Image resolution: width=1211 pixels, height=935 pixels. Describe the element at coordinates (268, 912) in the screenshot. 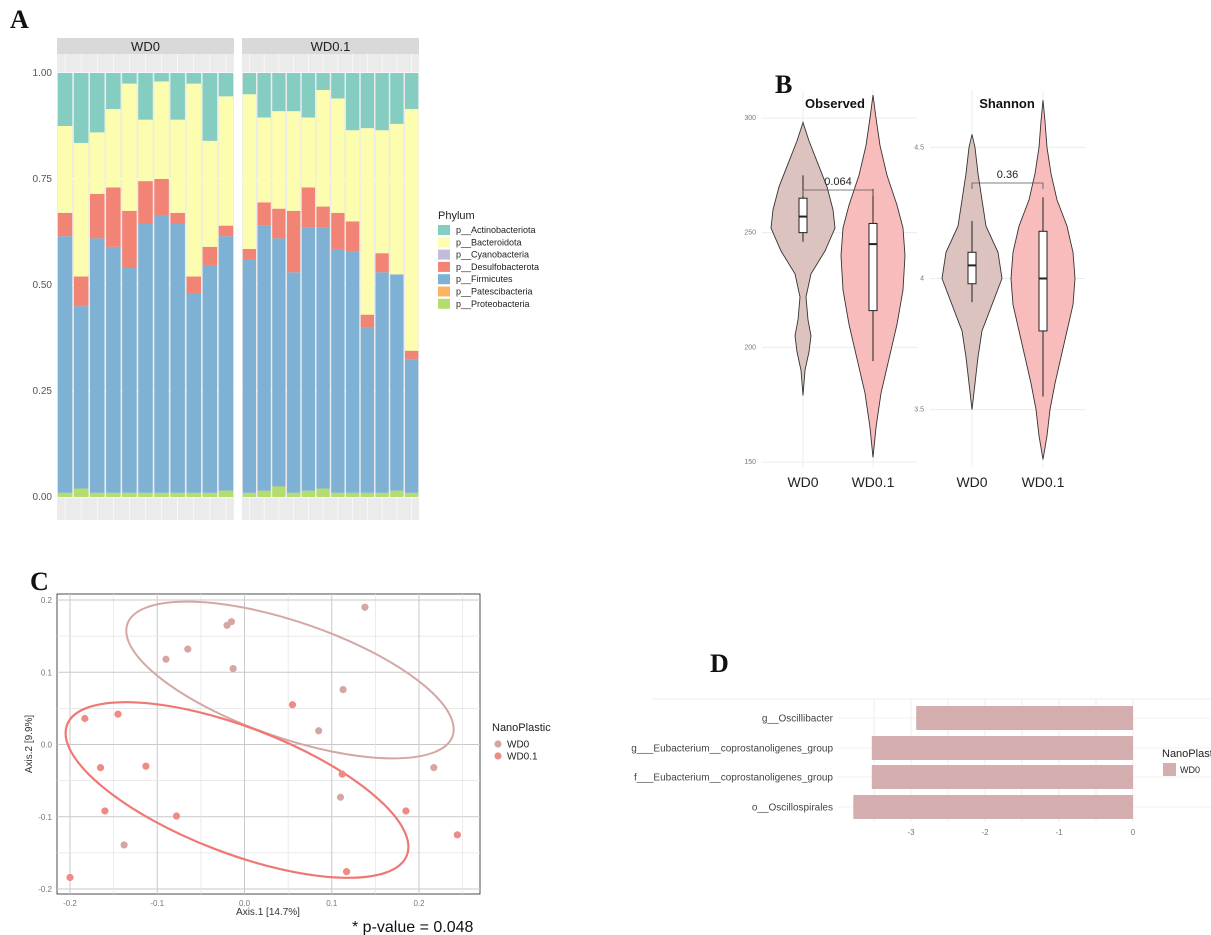

I see `x-axis-label: Axis.1 [14.7%]` at that location.